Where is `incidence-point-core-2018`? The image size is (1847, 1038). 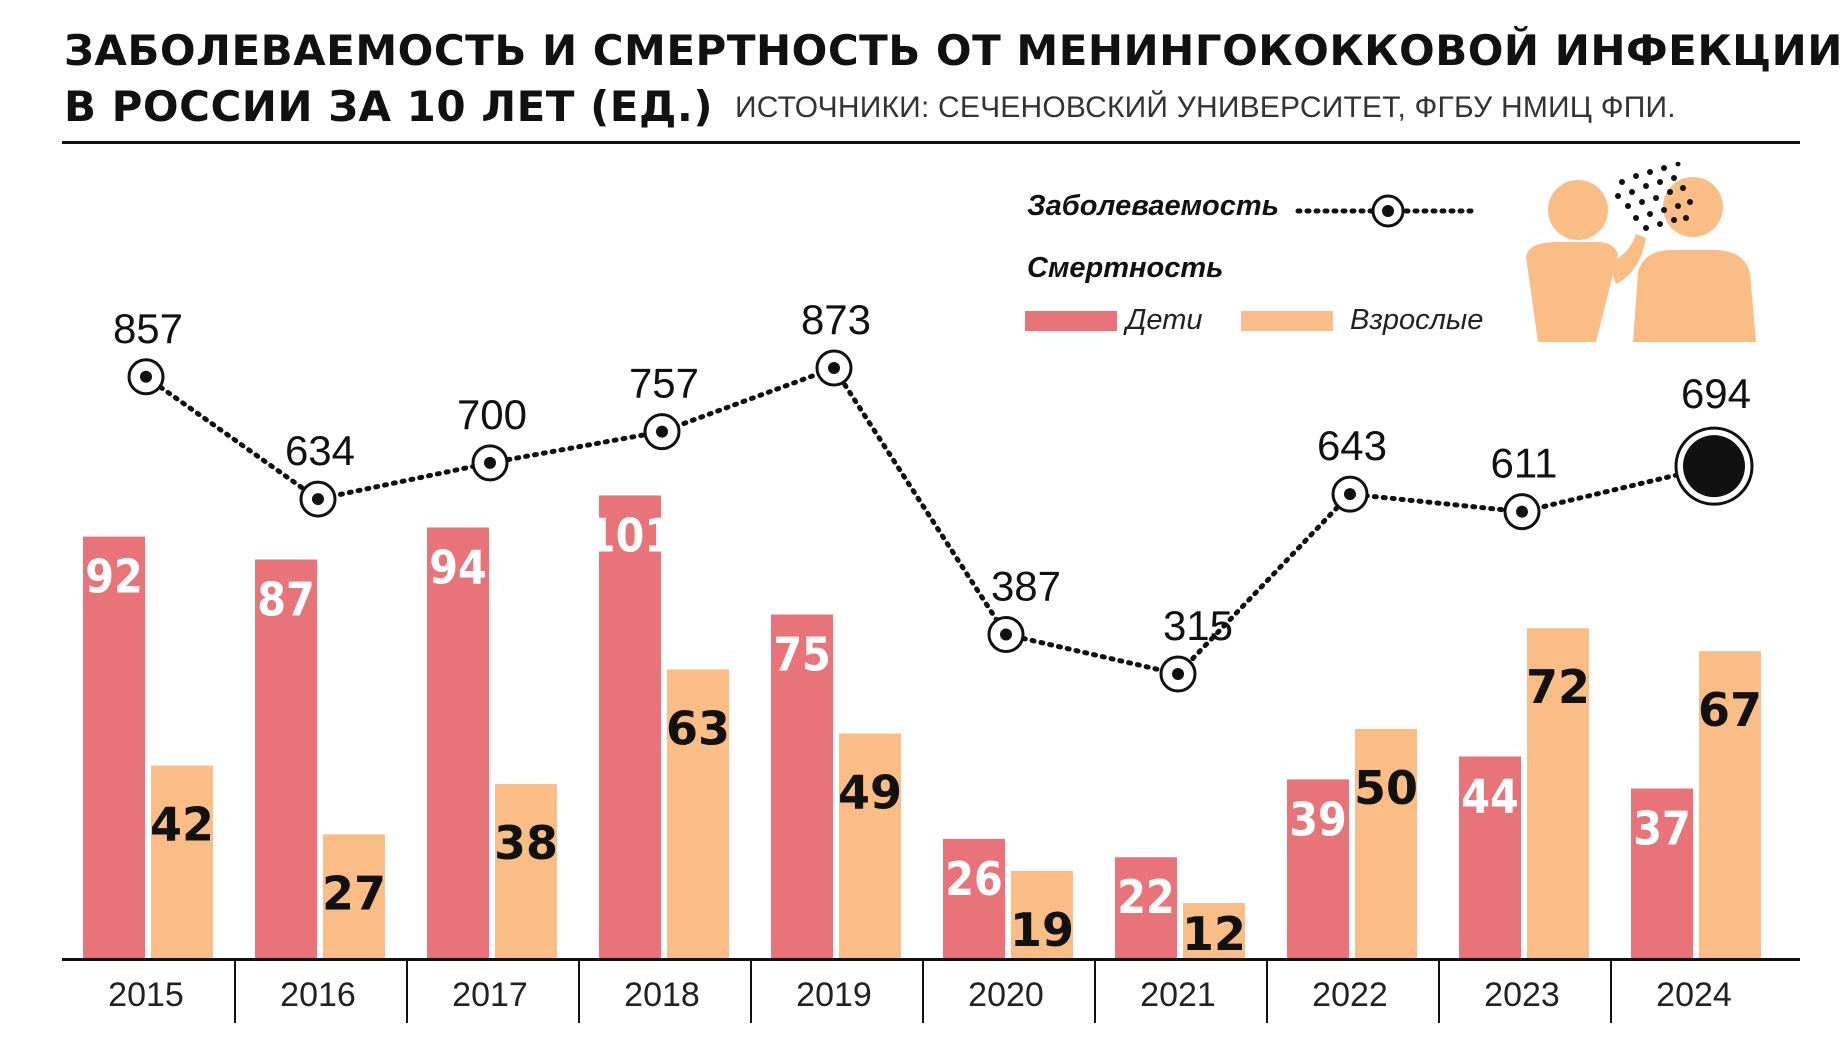 incidence-point-core-2018 is located at coordinates (662, 431).